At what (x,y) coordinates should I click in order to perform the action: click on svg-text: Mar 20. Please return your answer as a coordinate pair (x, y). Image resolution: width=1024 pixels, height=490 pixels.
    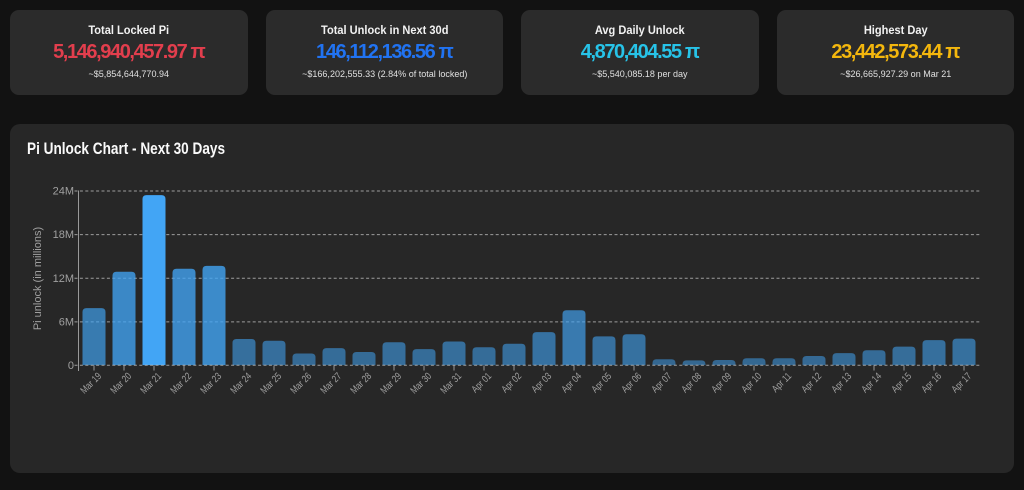
    Looking at the image, I should click on (120, 382).